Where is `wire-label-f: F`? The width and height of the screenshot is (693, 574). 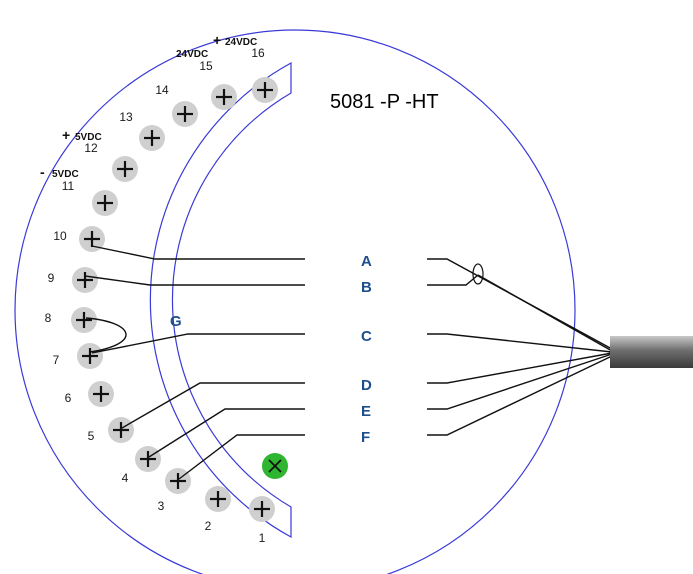 wire-label-f: F is located at coordinates (365, 437).